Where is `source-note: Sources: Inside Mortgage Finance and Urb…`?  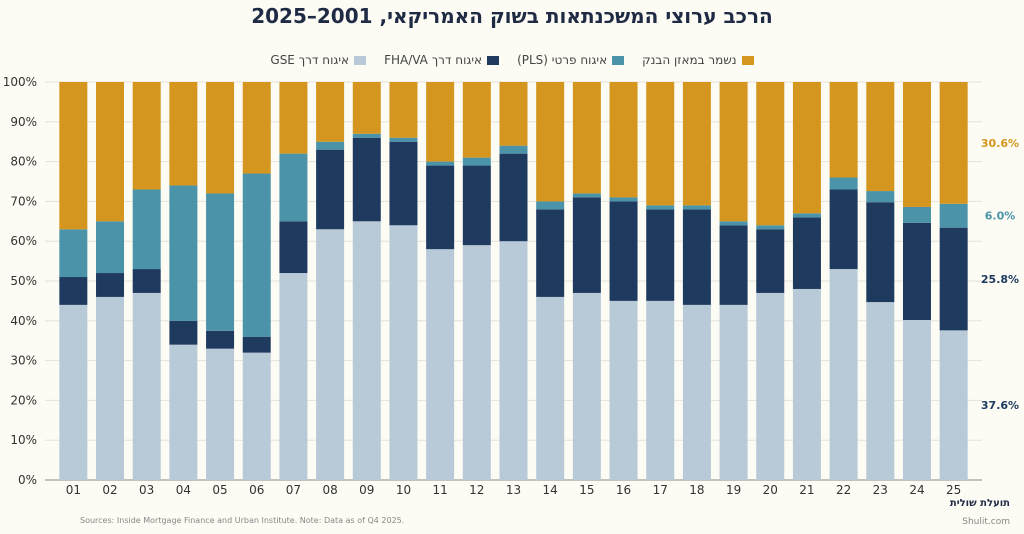
source-note: Sources: Inside Mortgage Finance and Urb… is located at coordinates (242, 520).